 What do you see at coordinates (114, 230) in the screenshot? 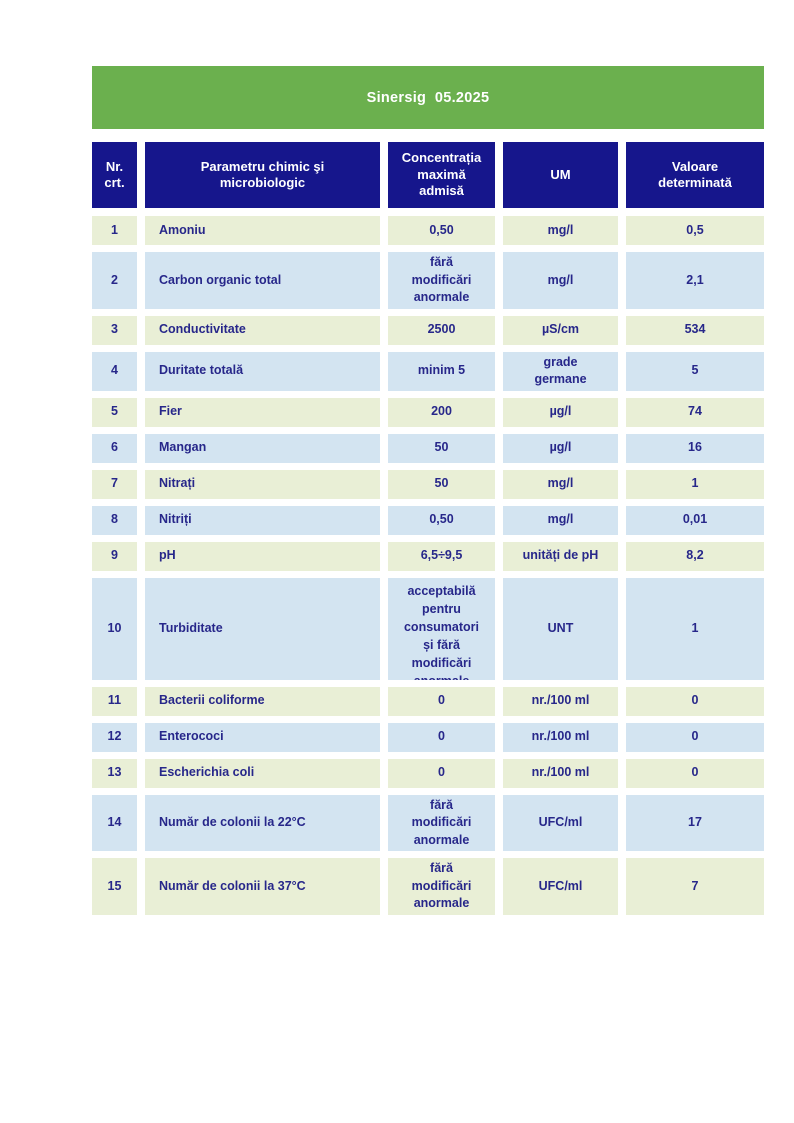
I see `cell-row-number: 1` at bounding box center [114, 230].